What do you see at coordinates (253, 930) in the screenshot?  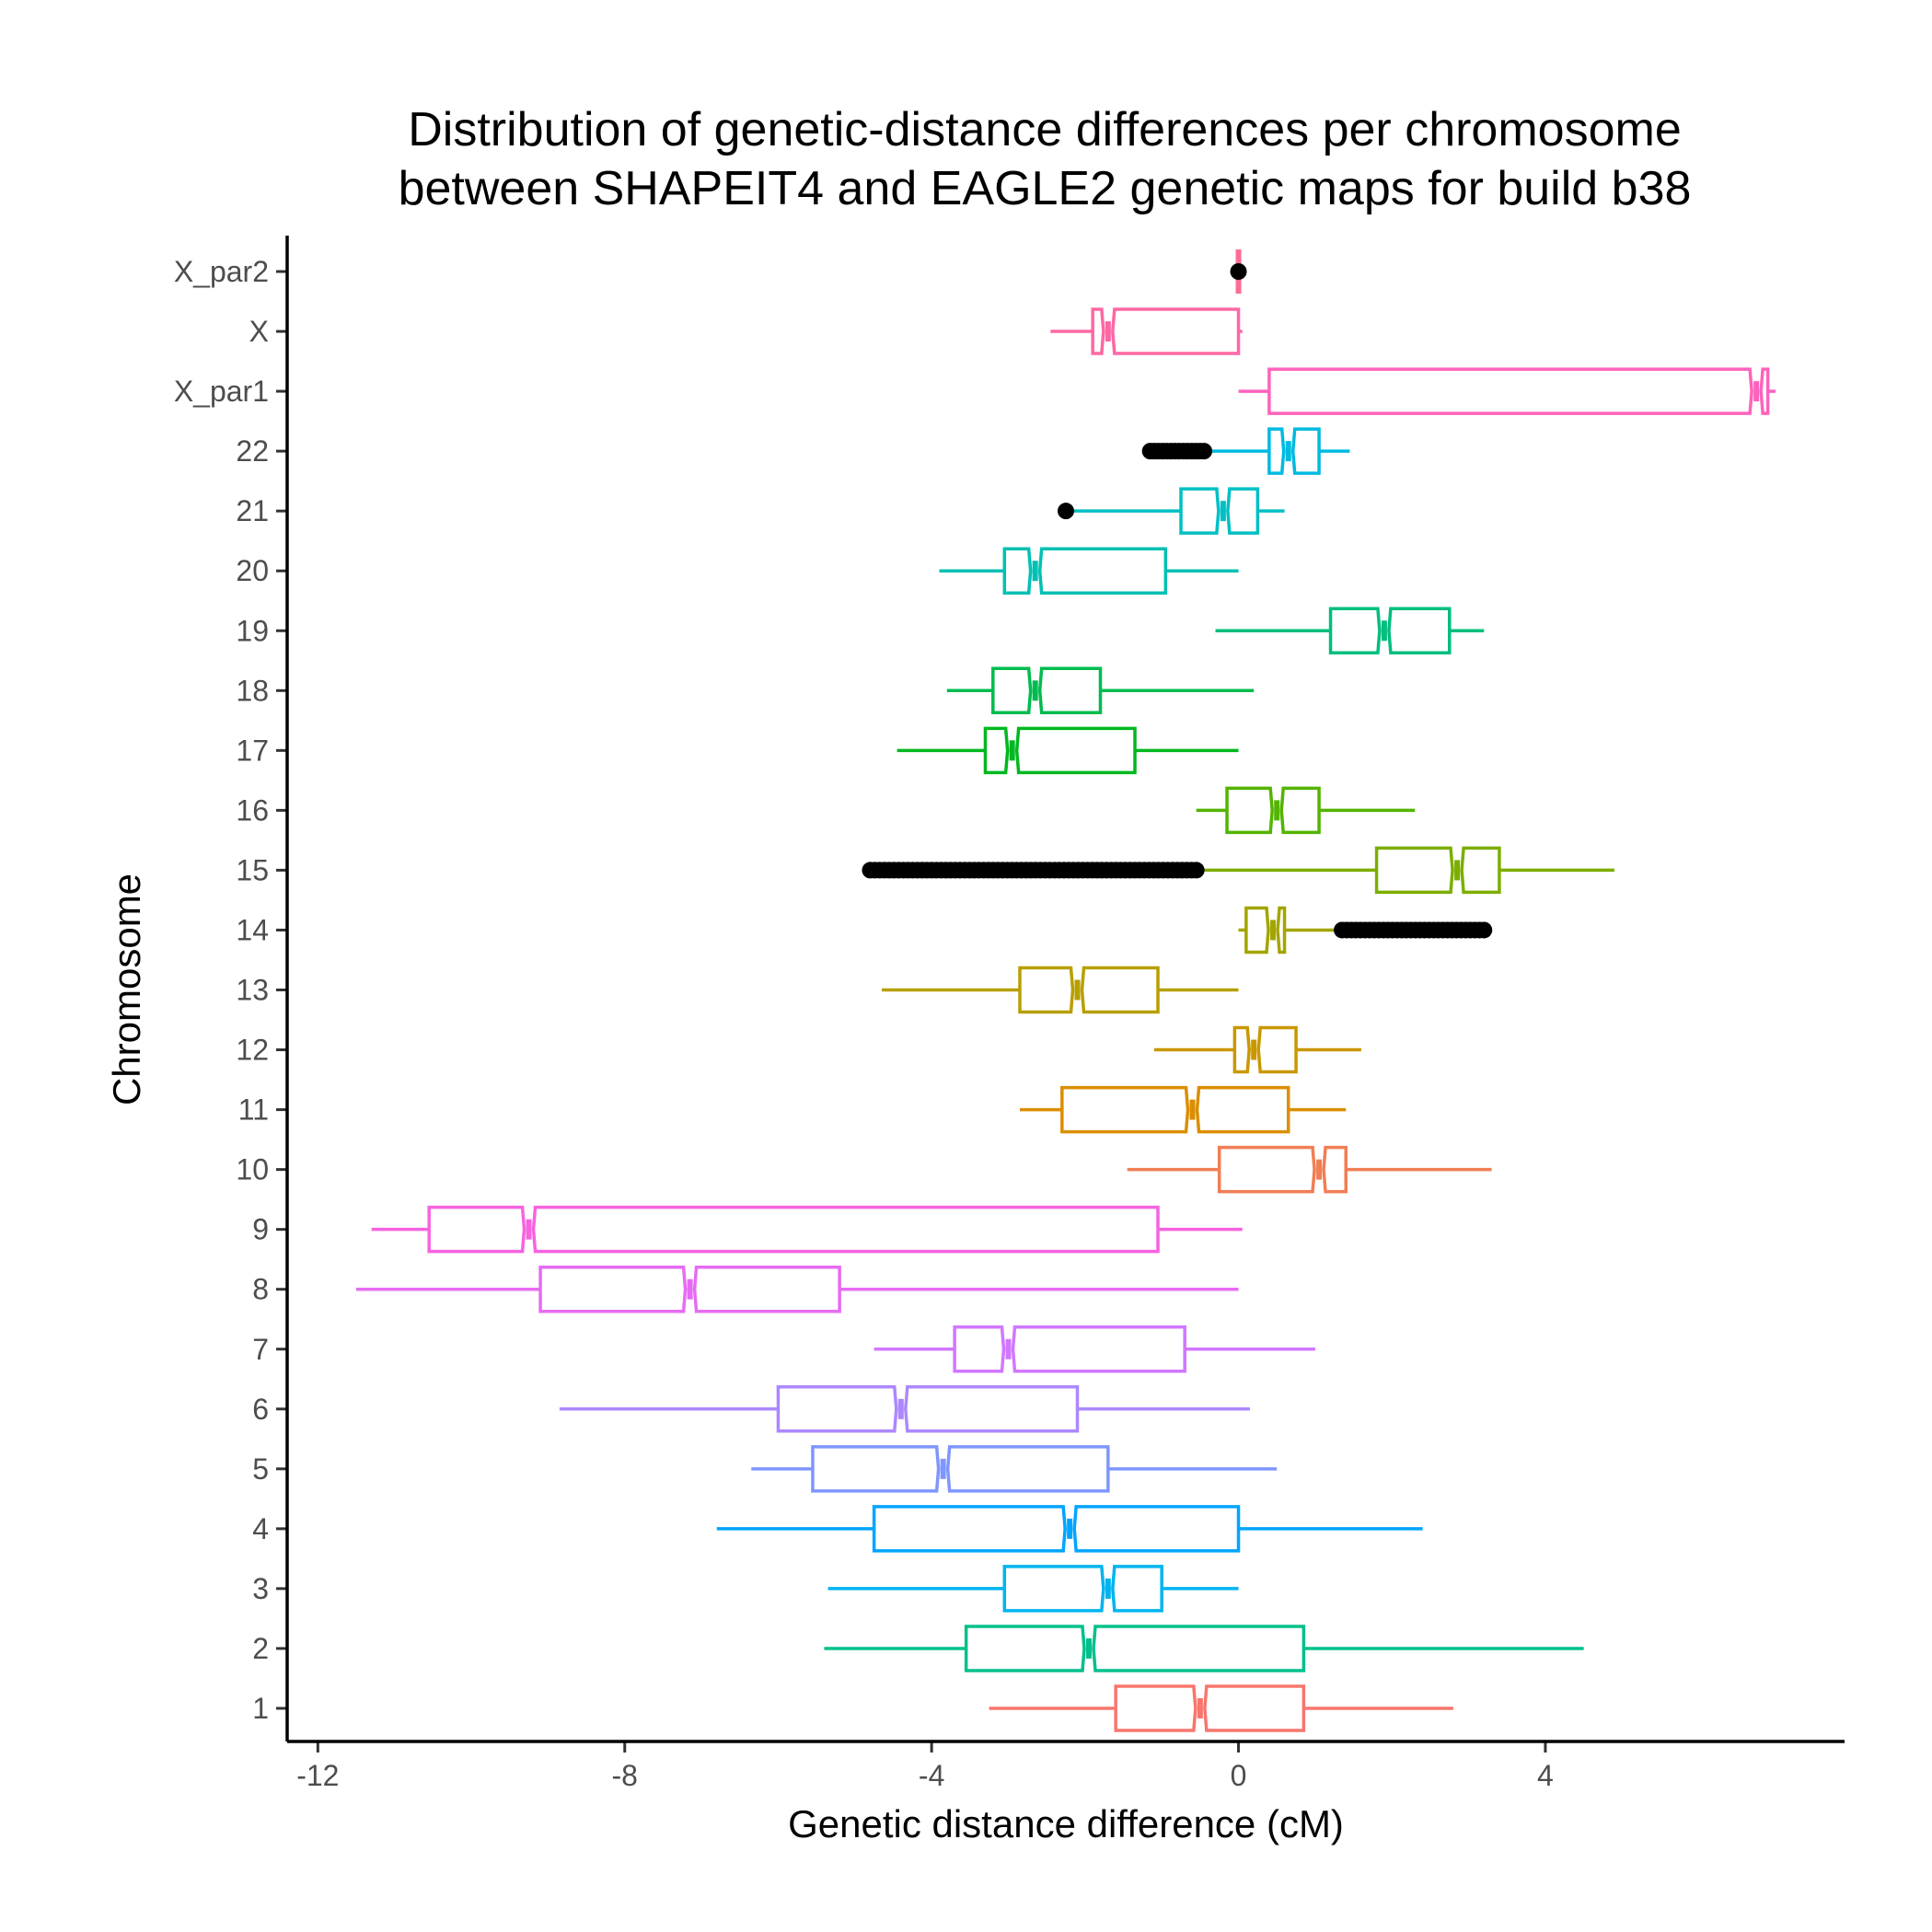 I see `y-tick-label: 14` at bounding box center [253, 930].